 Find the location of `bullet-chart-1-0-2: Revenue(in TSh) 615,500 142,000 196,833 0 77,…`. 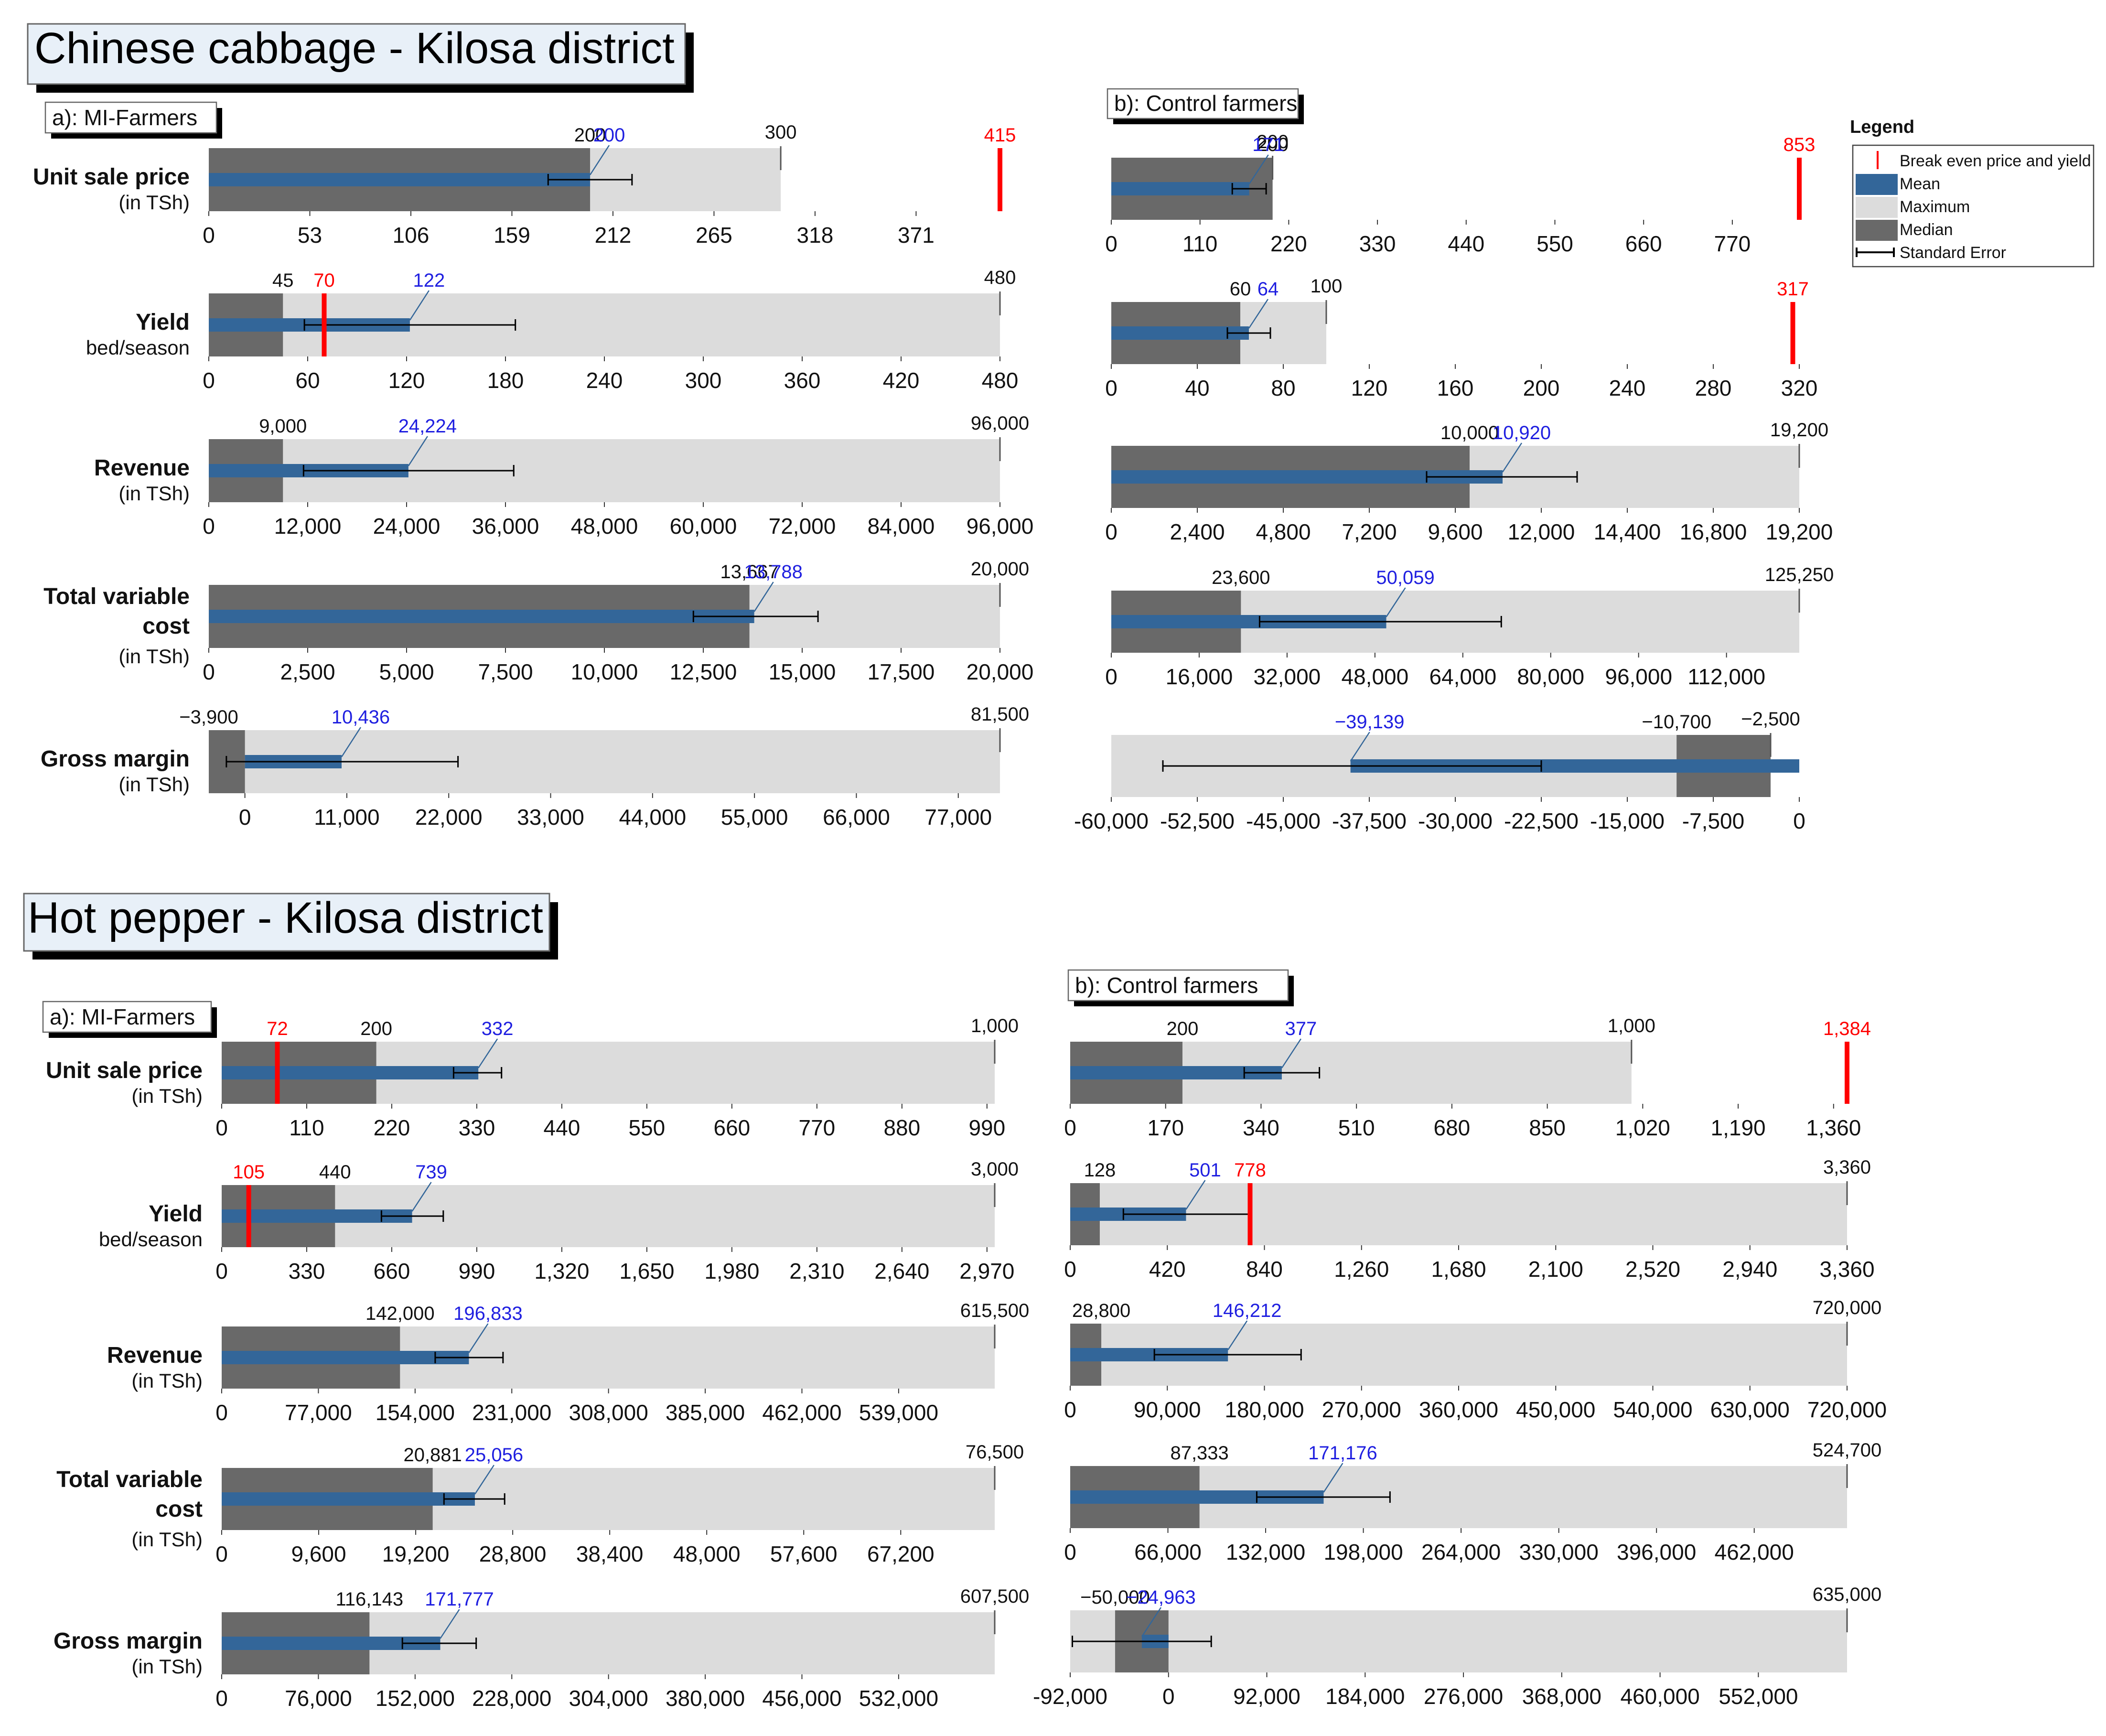

bullet-chart-1-0-2: Revenue(in TSh) 615,500 142,000 196,833 0 77,… is located at coordinates (568, 1362).